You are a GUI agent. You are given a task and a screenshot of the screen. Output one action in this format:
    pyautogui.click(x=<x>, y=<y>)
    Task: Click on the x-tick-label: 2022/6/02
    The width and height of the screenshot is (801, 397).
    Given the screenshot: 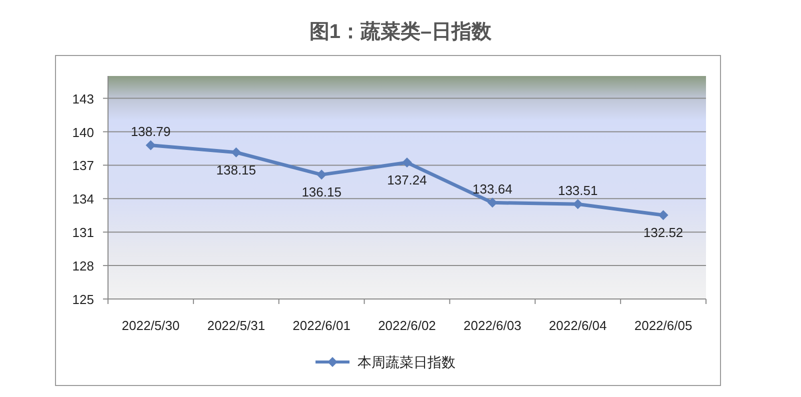 What is the action you would take?
    pyautogui.click(x=407, y=325)
    